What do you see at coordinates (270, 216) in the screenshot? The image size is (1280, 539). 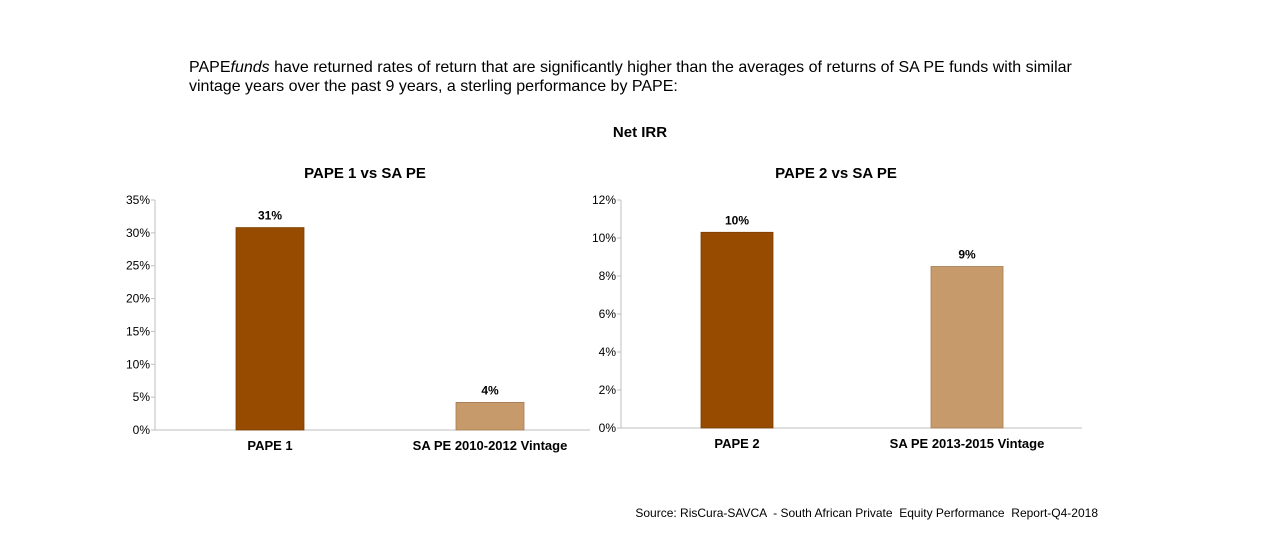 I see `bar-value-label: 31%` at bounding box center [270, 216].